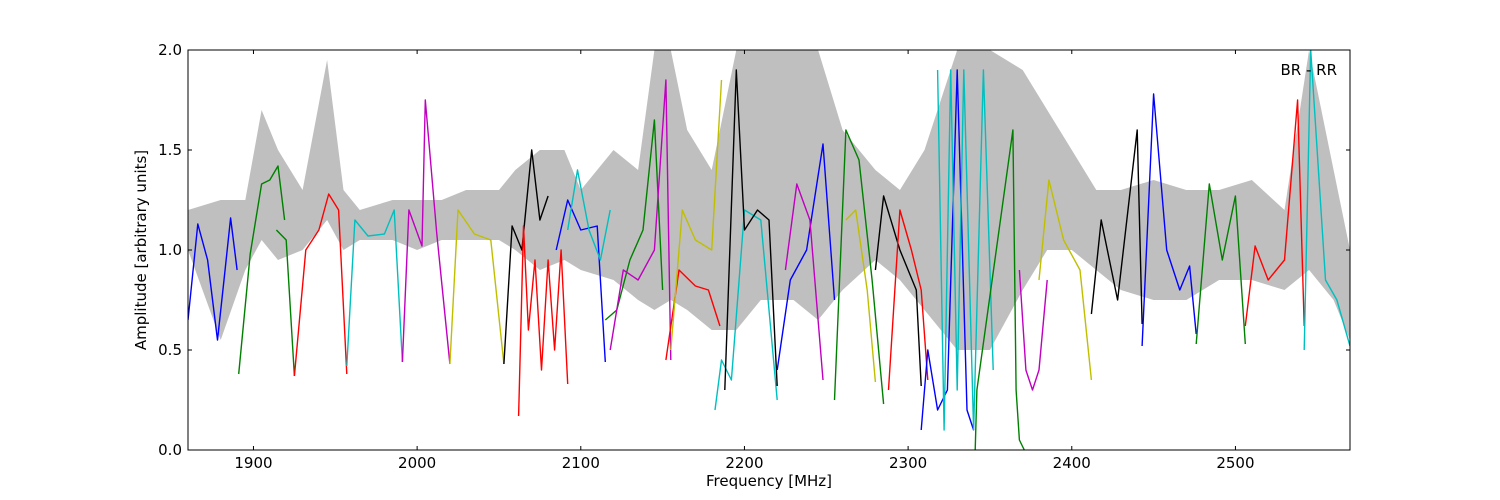 Image resolution: width=1500 pixels, height=500 pixels. I want to click on x-tick-label: 2500, so click(1235, 463).